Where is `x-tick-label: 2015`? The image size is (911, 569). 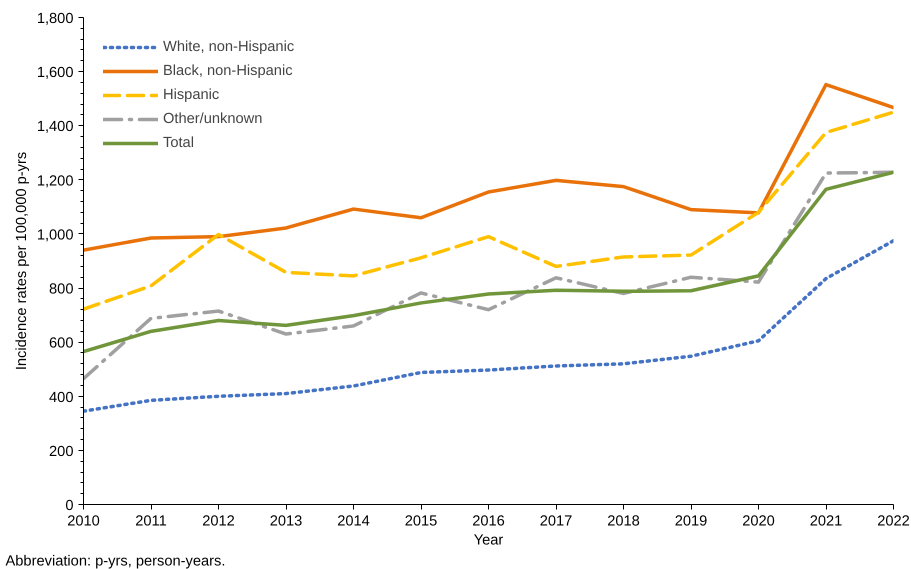
x-tick-label: 2015 is located at coordinates (421, 522).